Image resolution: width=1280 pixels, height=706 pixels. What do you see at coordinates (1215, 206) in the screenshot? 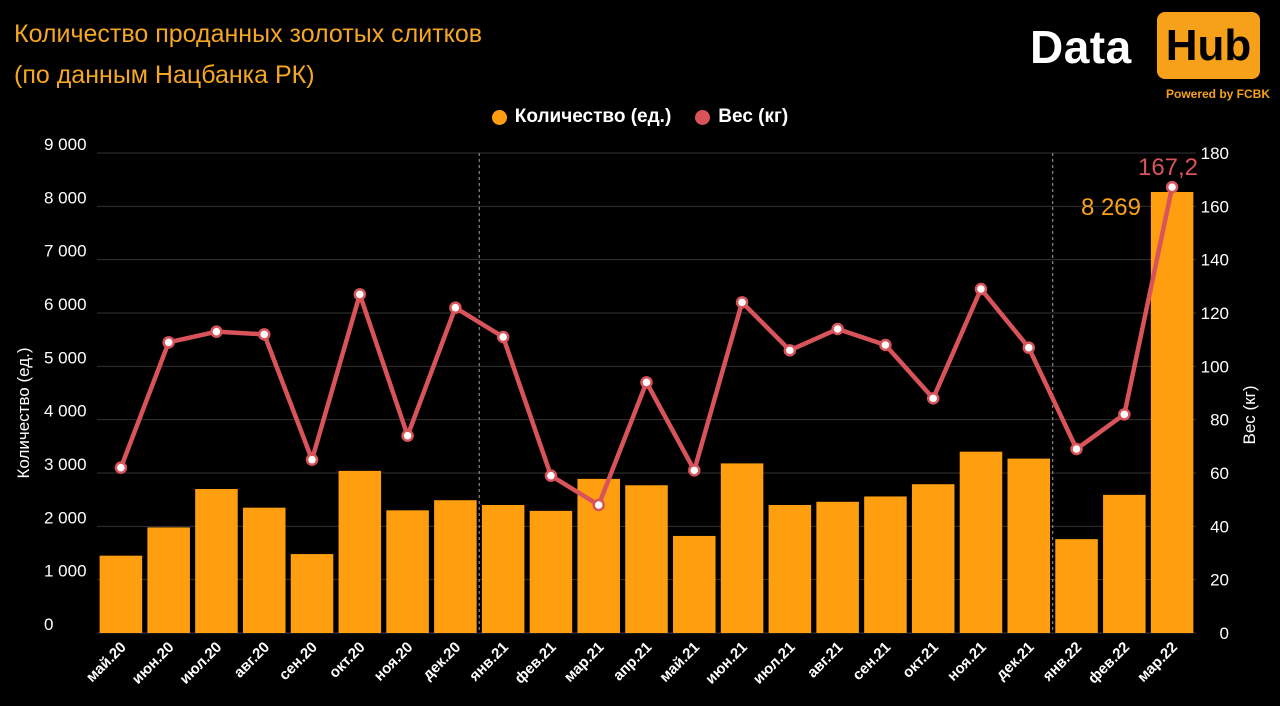
I see `y-right-tick-label: 160` at bounding box center [1215, 206].